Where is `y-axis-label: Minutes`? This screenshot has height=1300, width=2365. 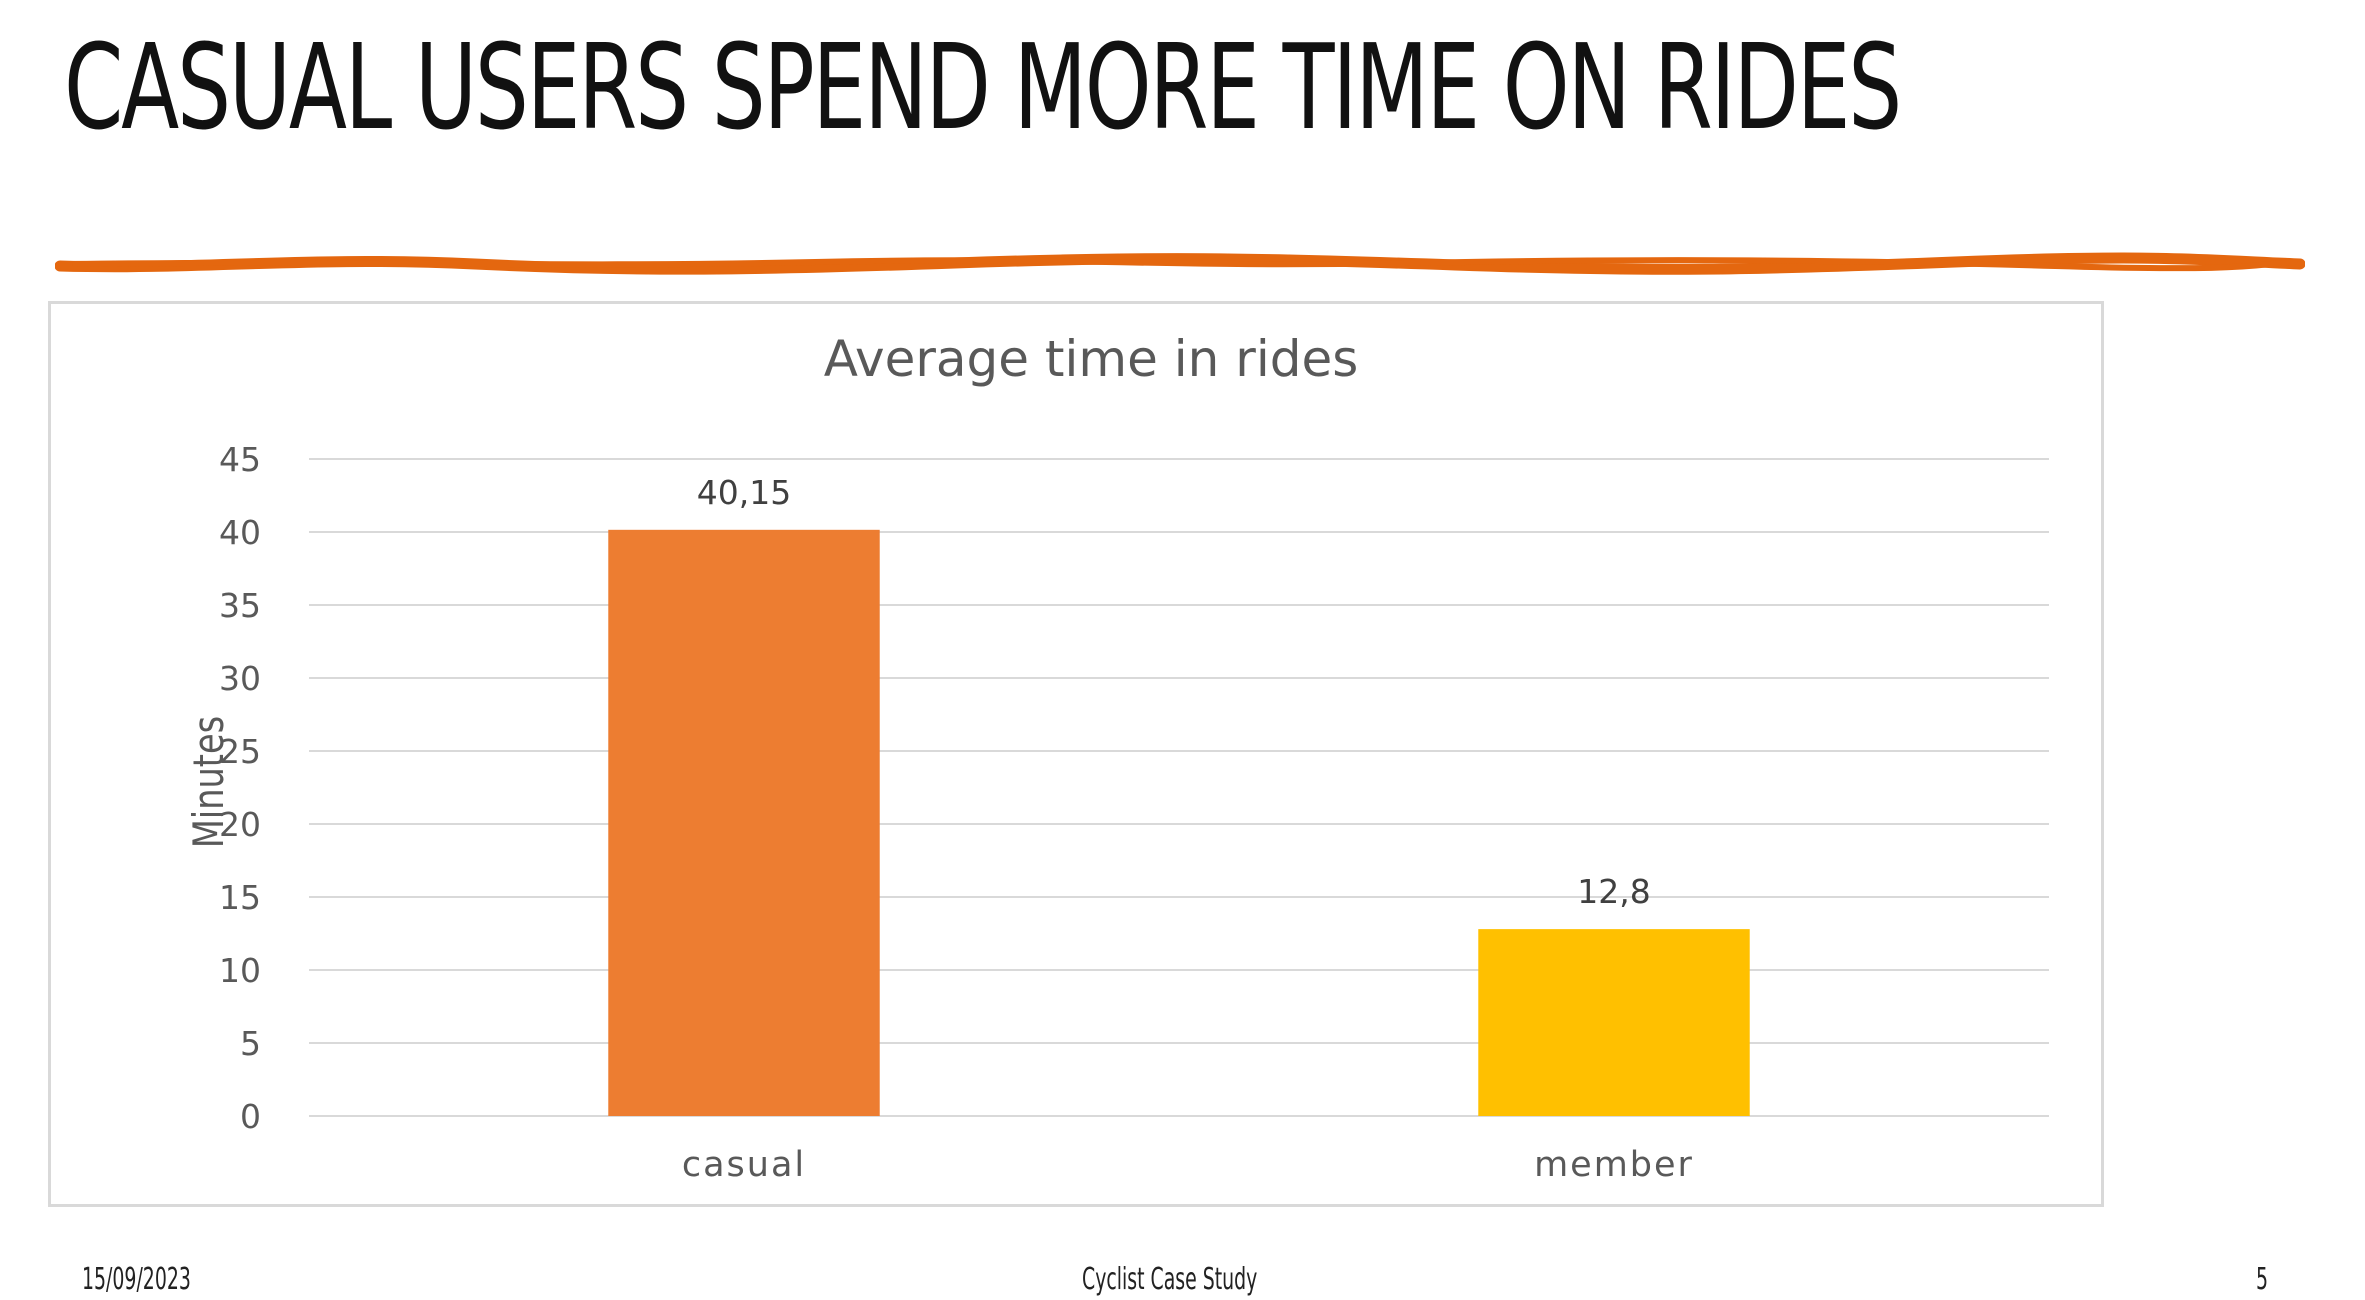
y-axis-label: Minutes is located at coordinates (208, 782).